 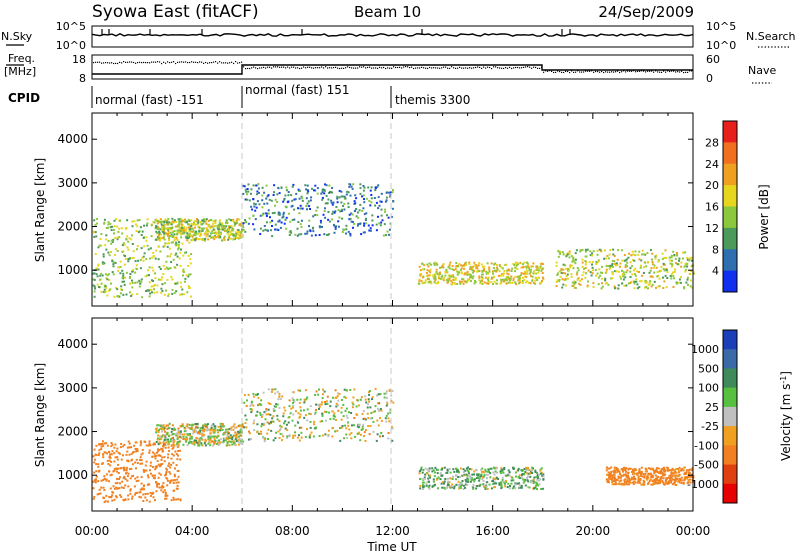 What do you see at coordinates (721, 45) in the screenshot?
I see `nsky-right-bottom: 10^0` at bounding box center [721, 45].